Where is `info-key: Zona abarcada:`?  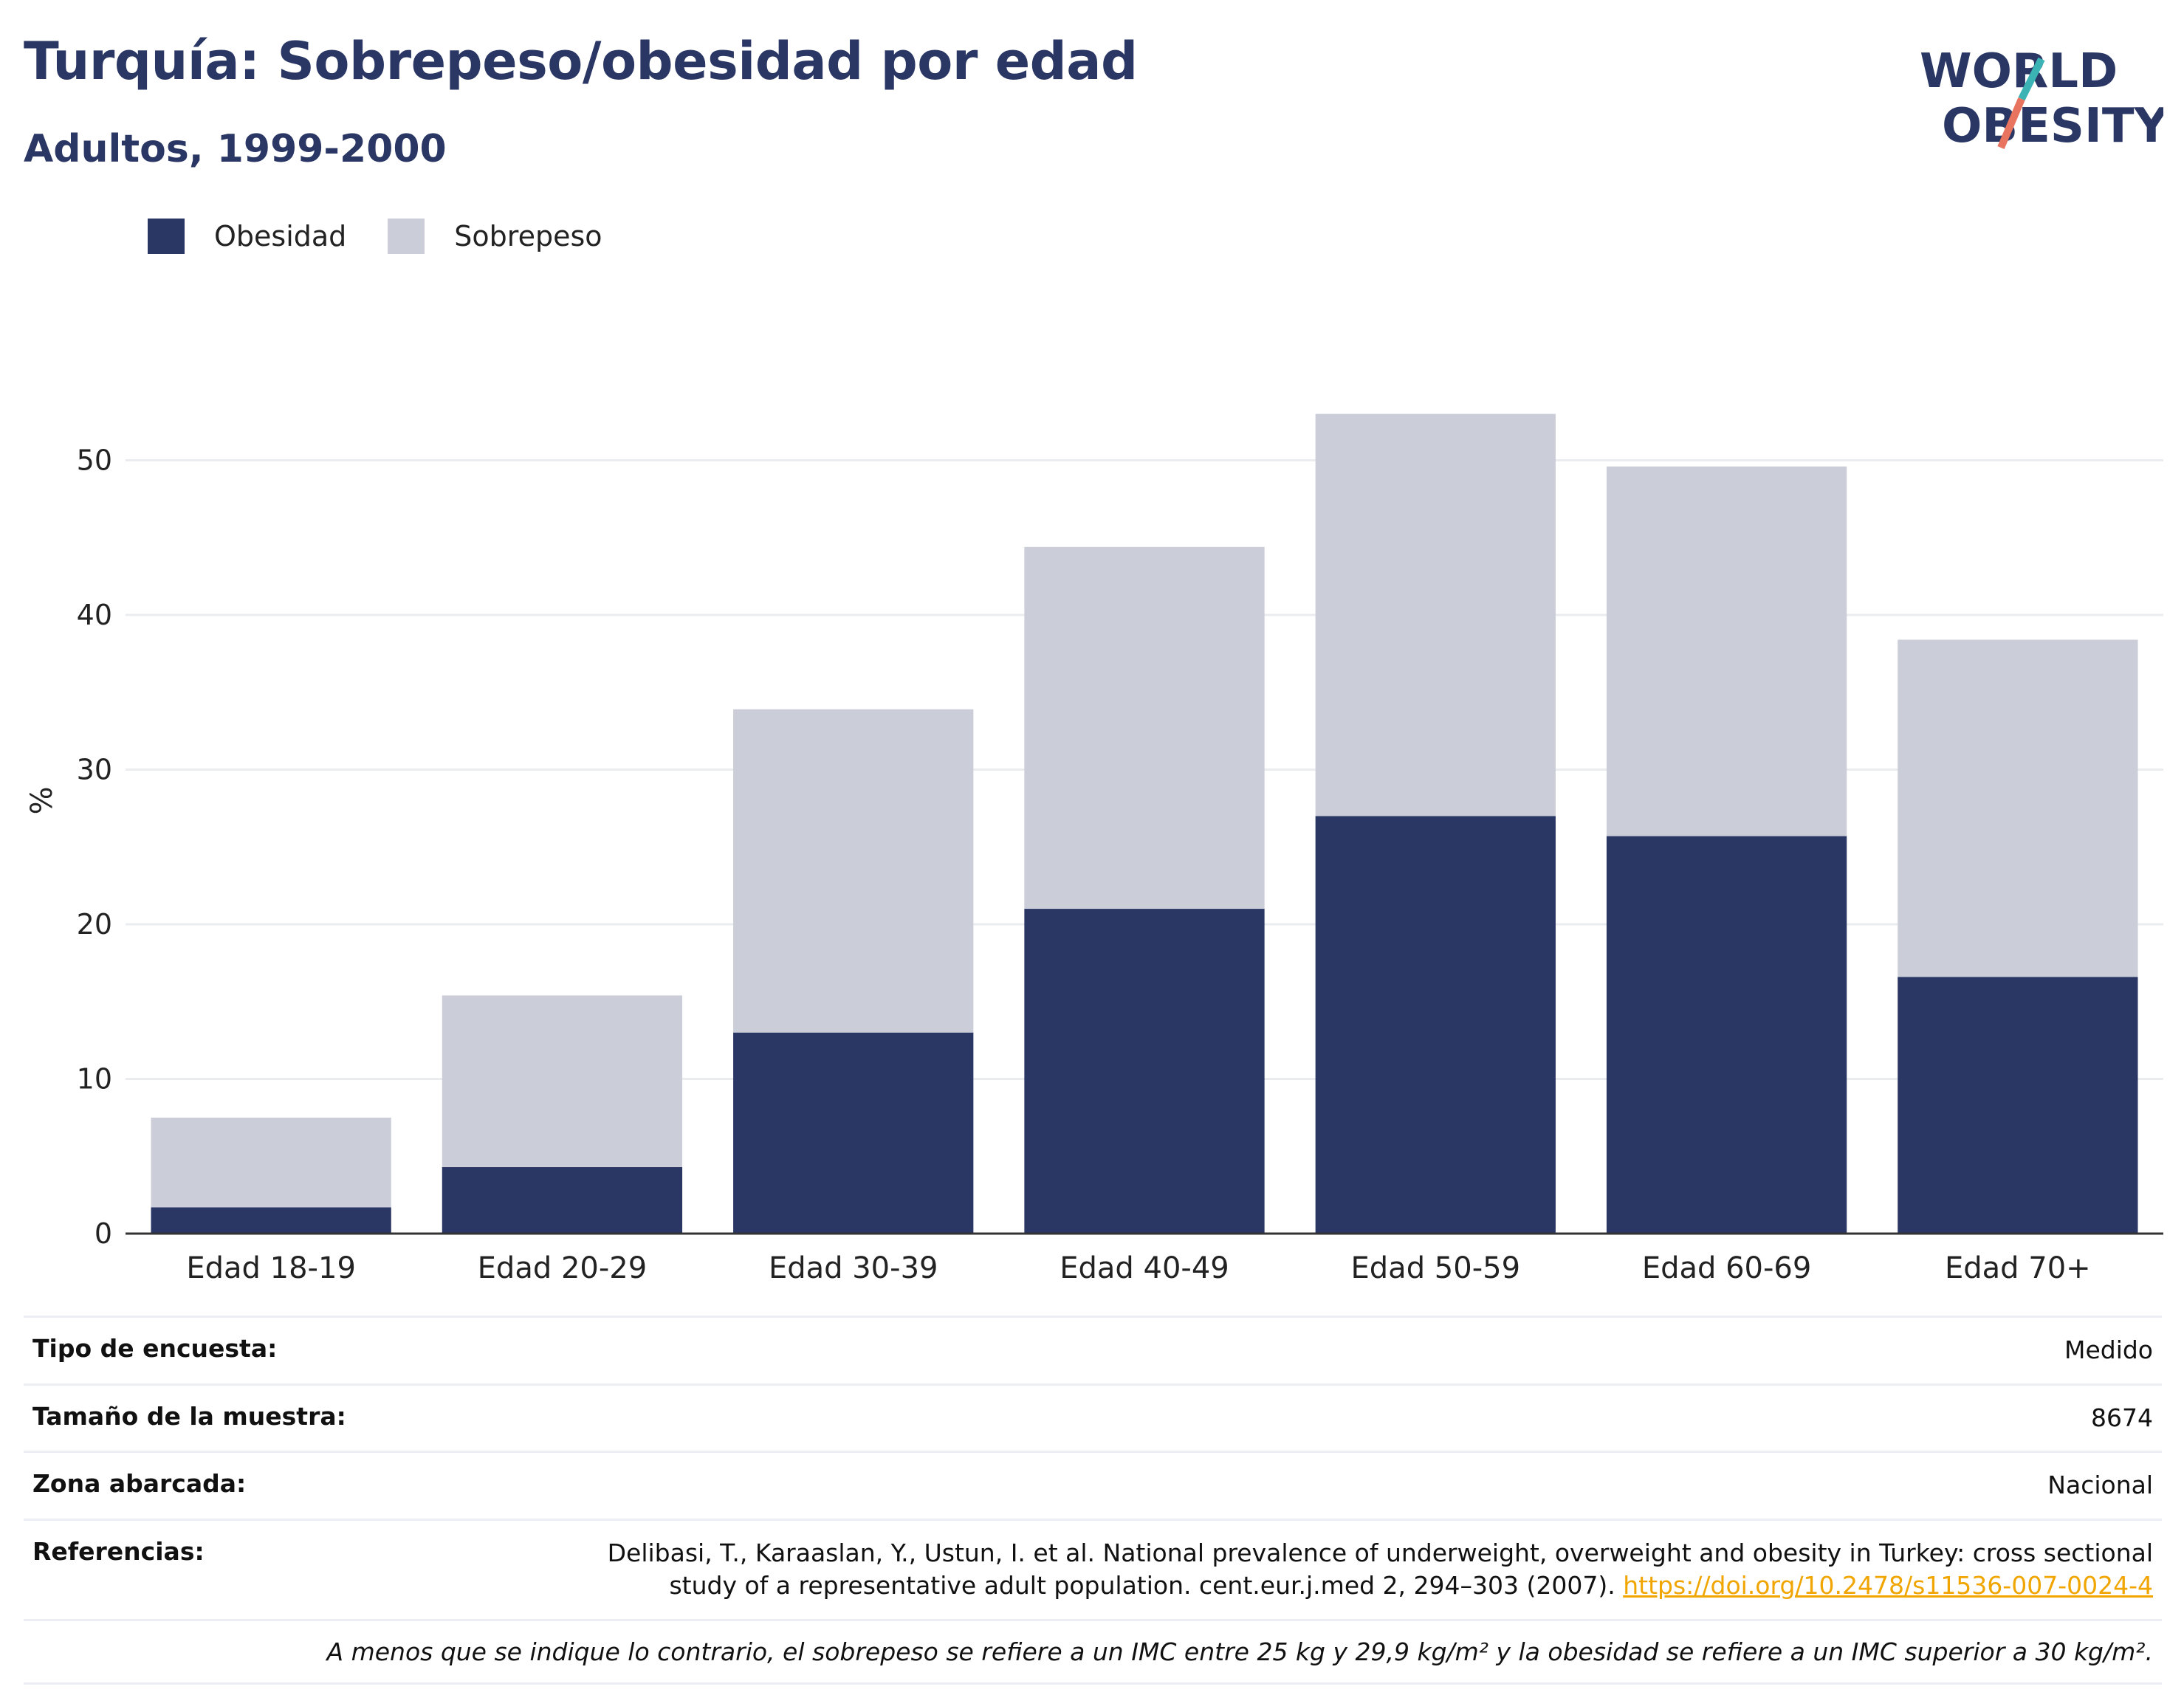 info-key: Zona abarcada: is located at coordinates (140, 1484).